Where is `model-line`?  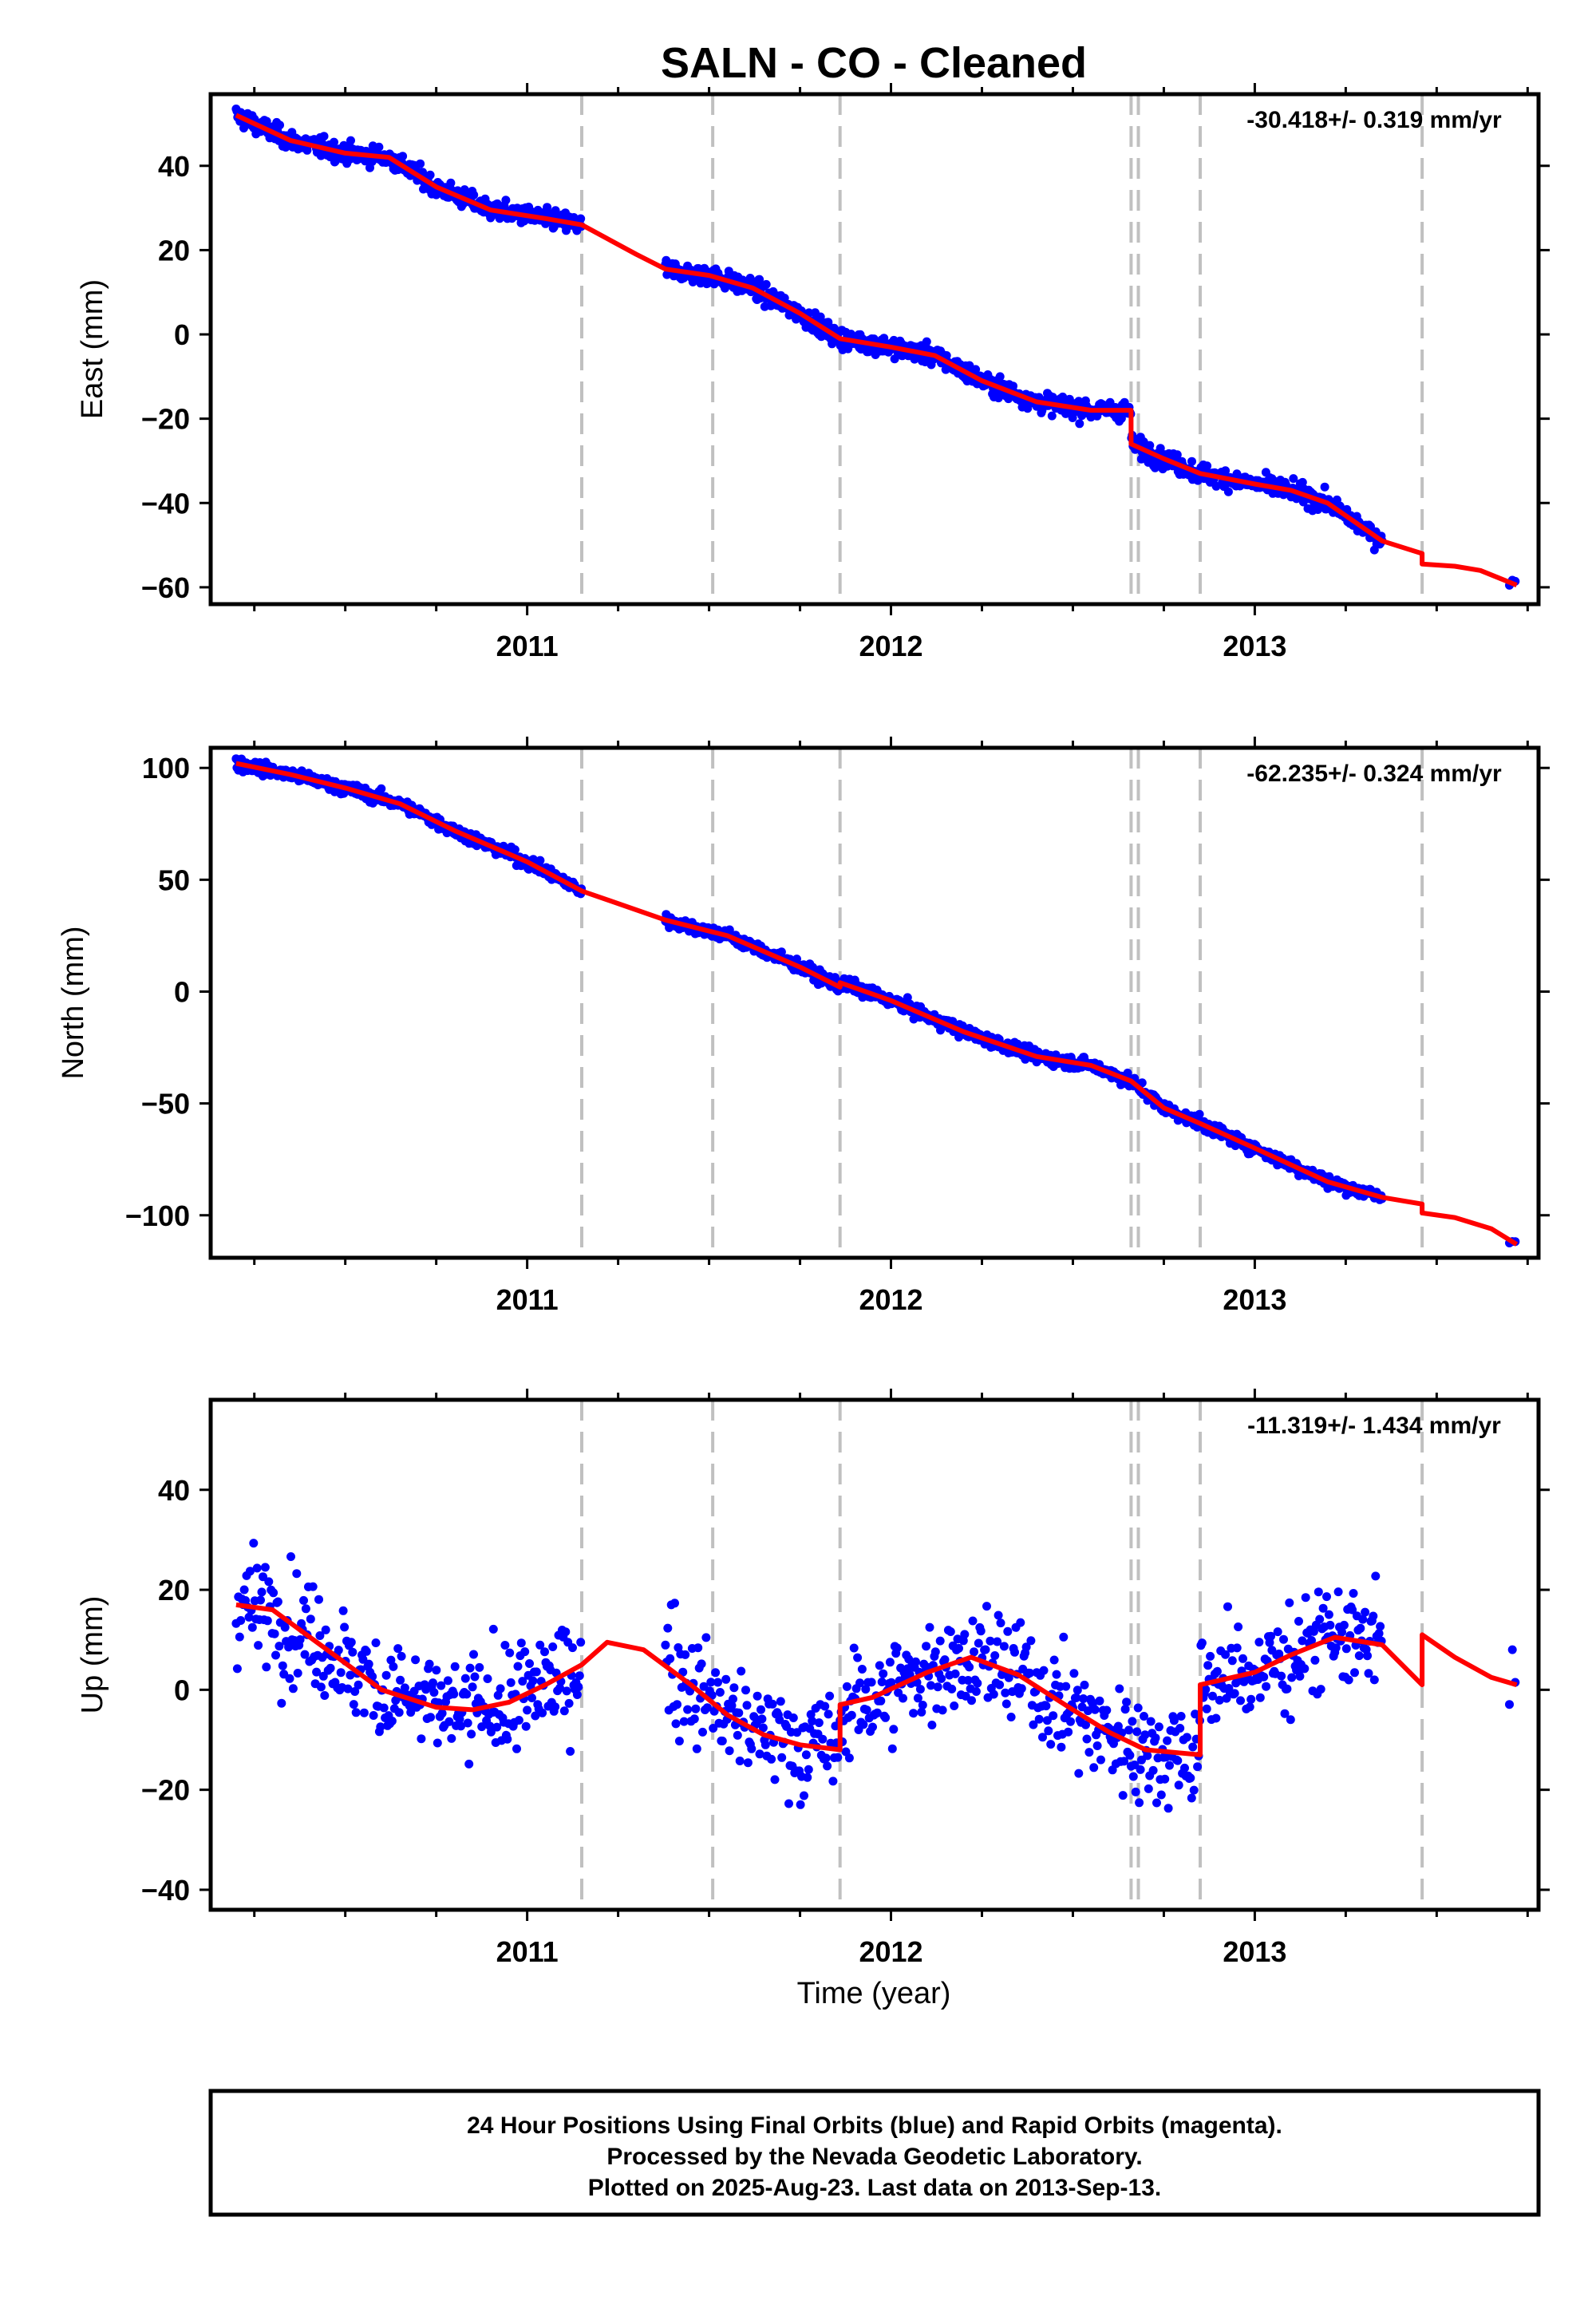 model-line is located at coordinates (876, 1679).